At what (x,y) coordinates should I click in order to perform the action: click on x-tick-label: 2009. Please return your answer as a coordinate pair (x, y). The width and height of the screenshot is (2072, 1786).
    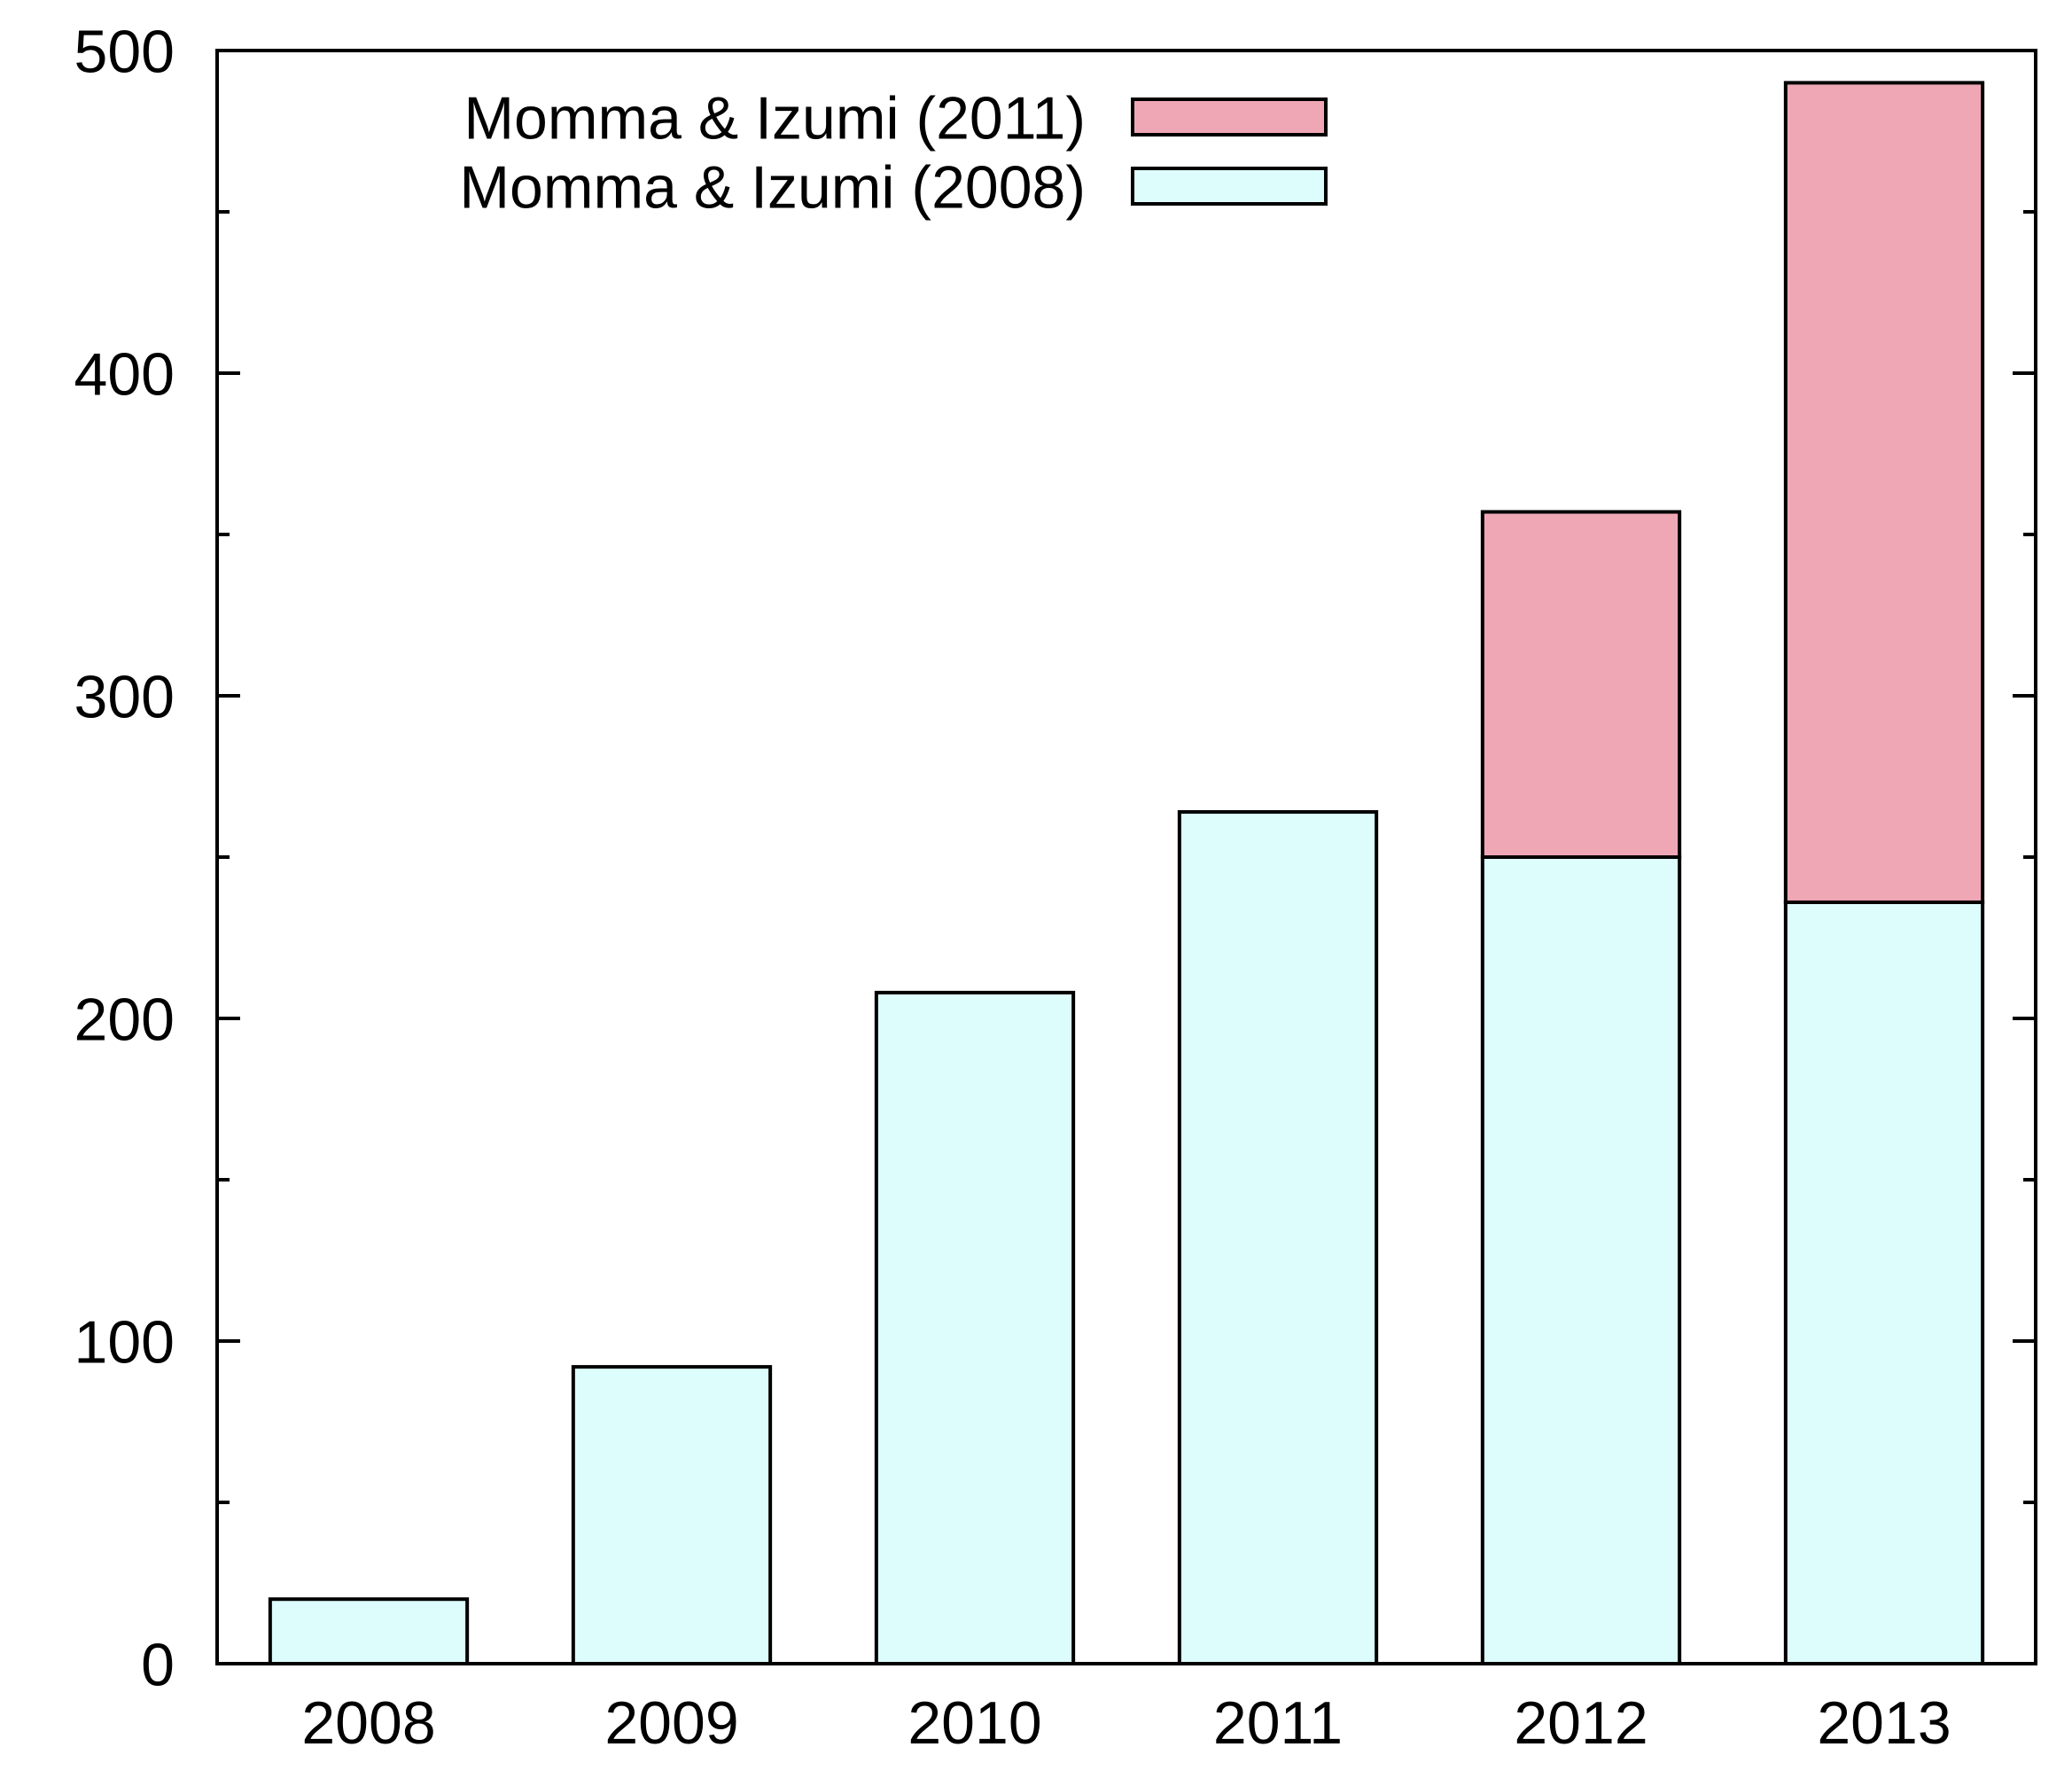
    Looking at the image, I should click on (671, 1723).